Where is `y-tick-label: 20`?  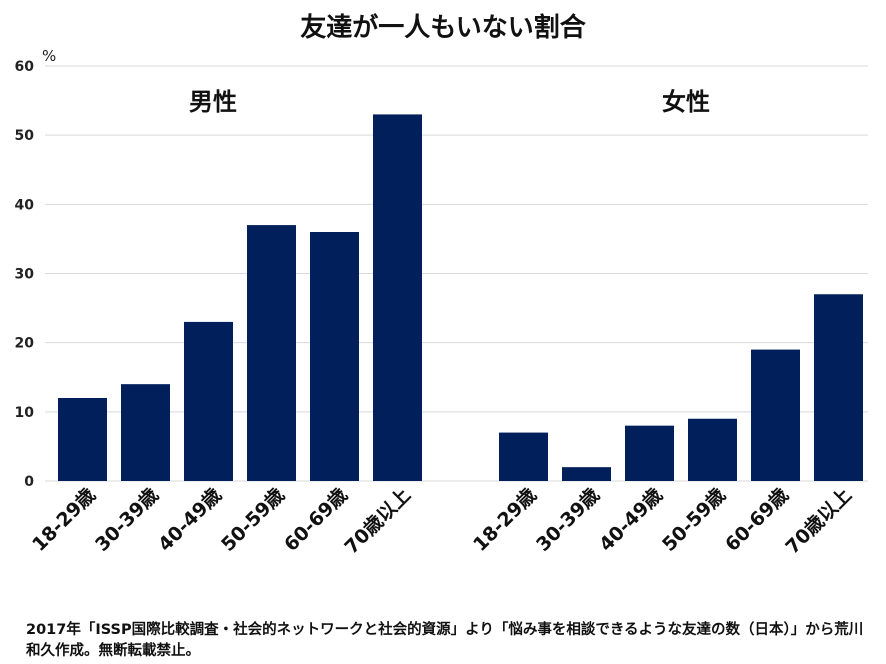 y-tick-label: 20 is located at coordinates (25, 344).